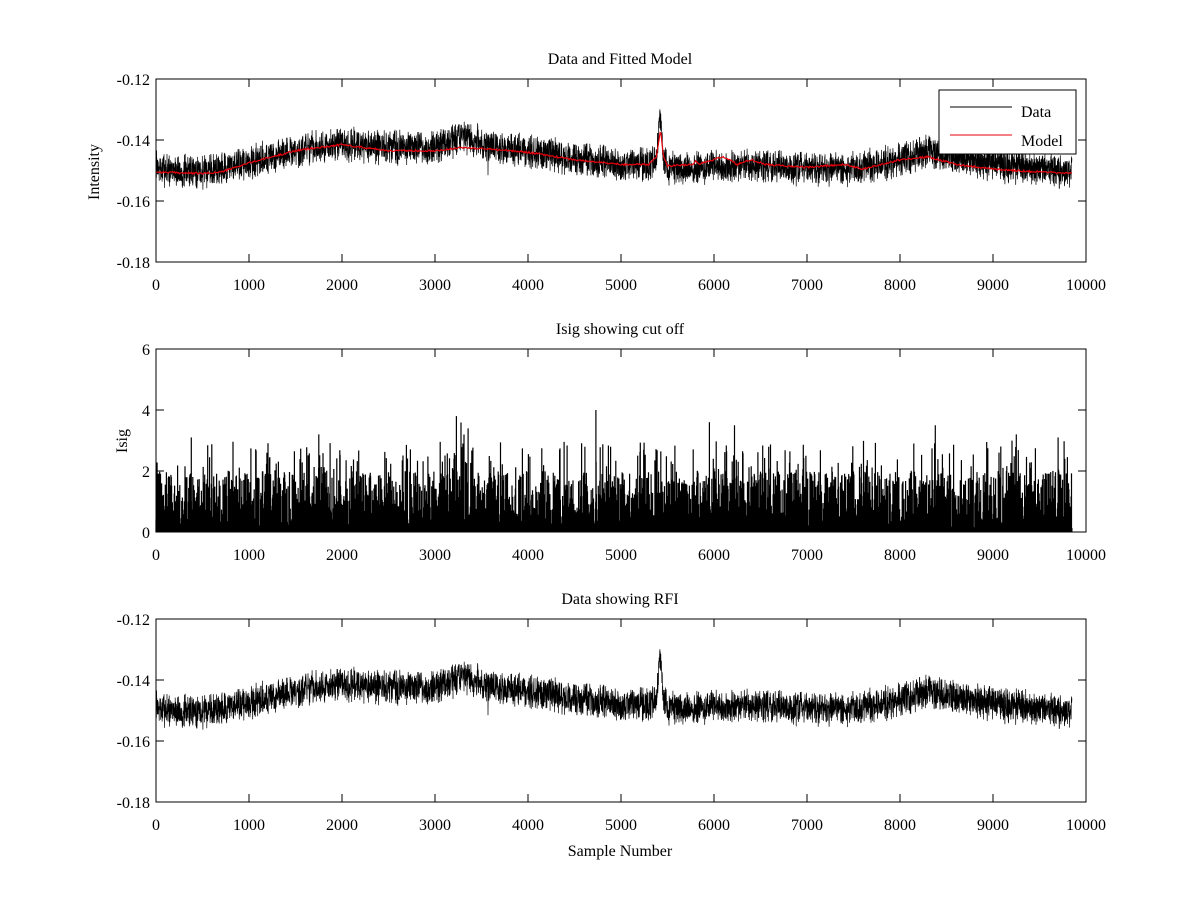 The height and width of the screenshot is (900, 1200). What do you see at coordinates (1042, 141) in the screenshot?
I see `legend-label-model: Model` at bounding box center [1042, 141].